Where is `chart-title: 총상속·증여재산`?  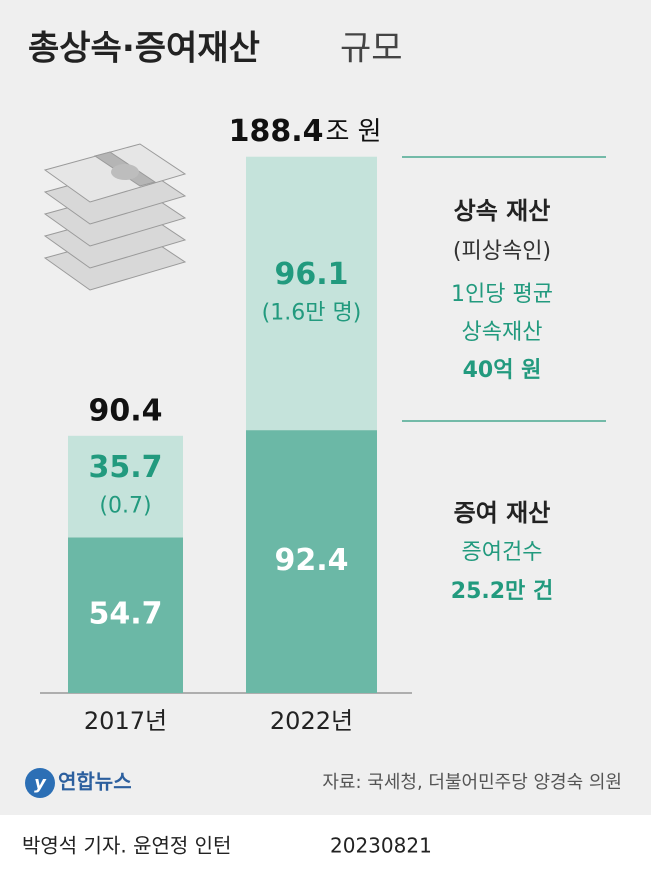
chart-title: 총상속·증여재산 is located at coordinates (144, 49).